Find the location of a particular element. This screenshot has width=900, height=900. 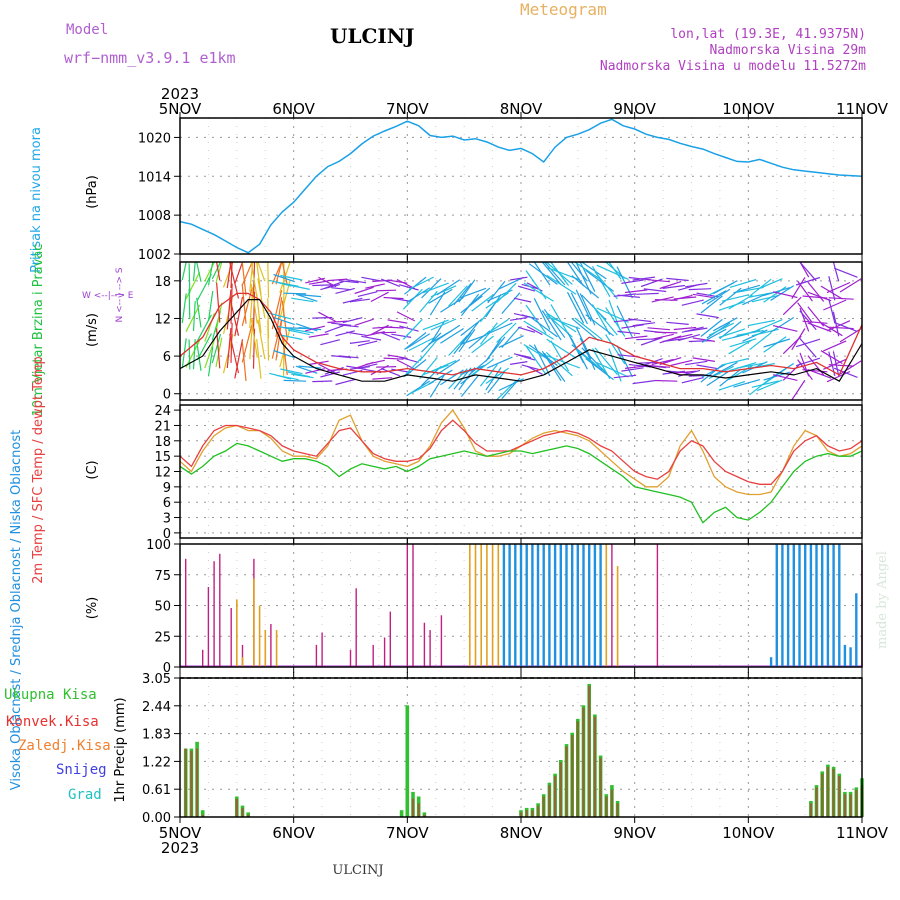

wind-ytick-label: 0 is located at coordinates (167, 395).